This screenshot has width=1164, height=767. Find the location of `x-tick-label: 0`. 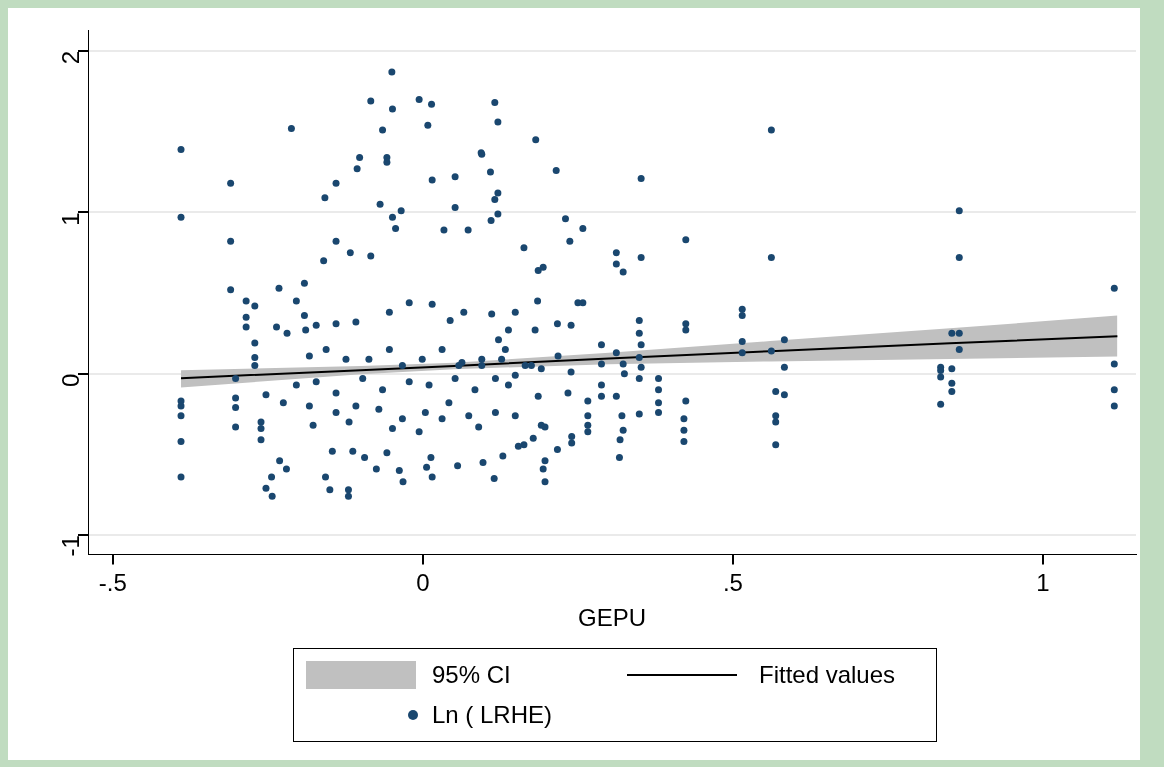

x-tick-label: 0 is located at coordinates (423, 583).